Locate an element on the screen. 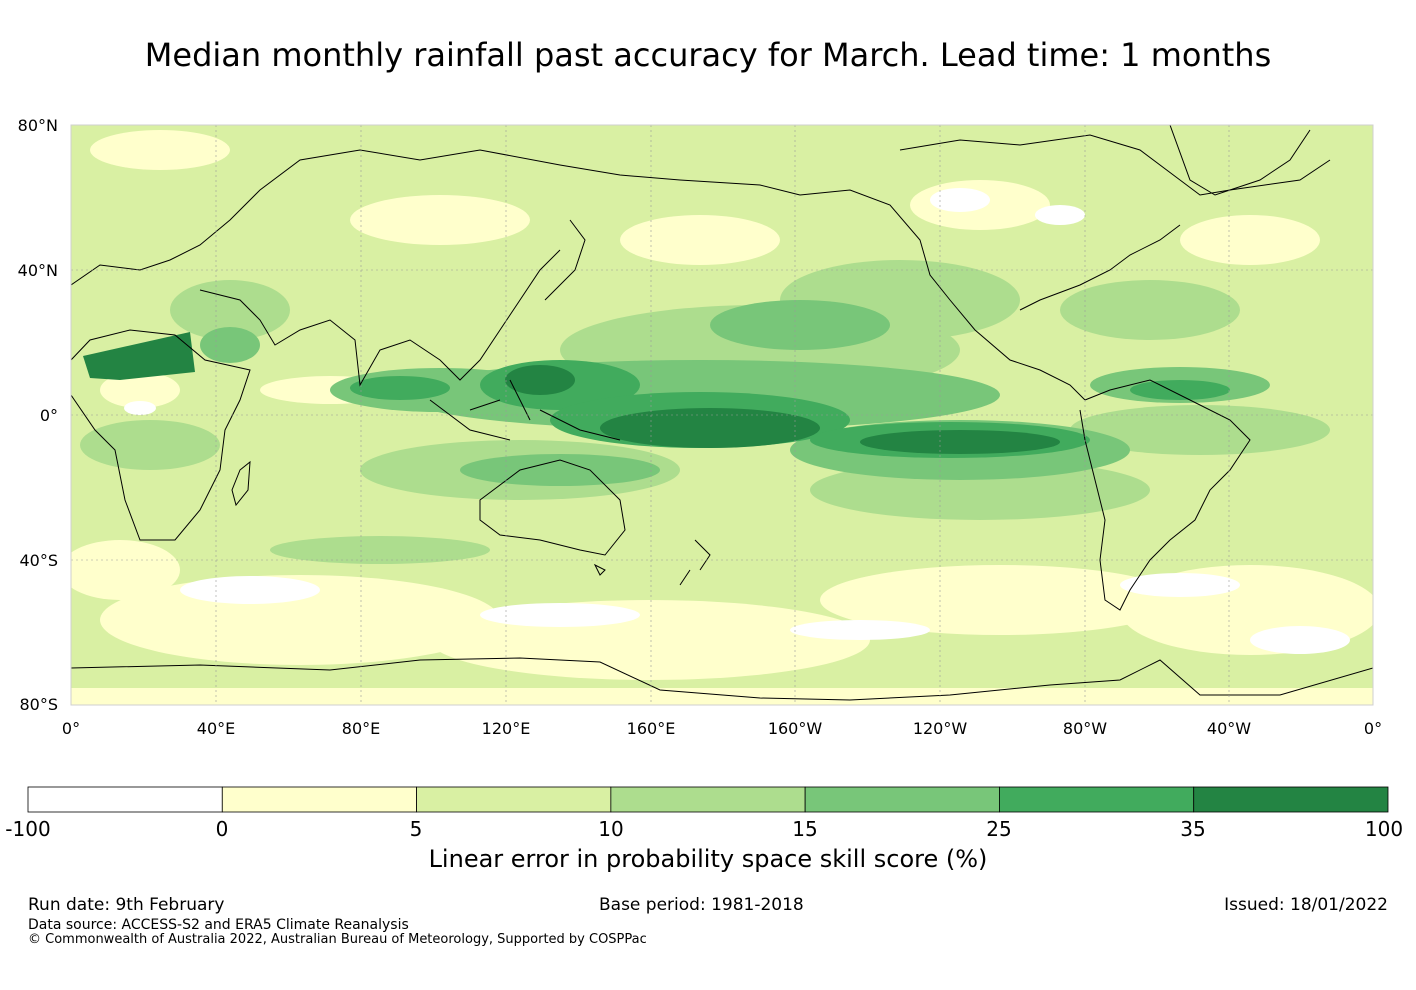 The width and height of the screenshot is (1416, 990). highest-skill-bands is located at coordinates (571, 393).